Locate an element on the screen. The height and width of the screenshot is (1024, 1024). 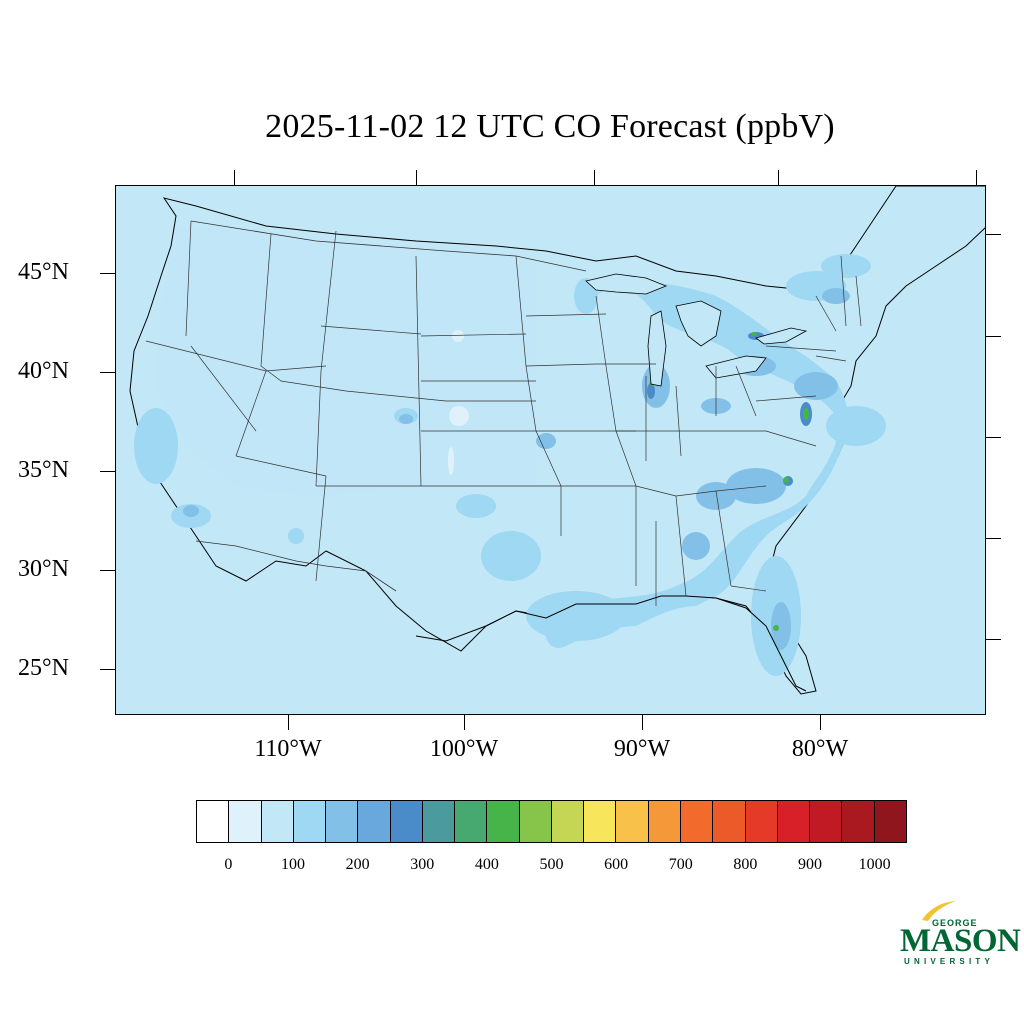
map-title: 2025-11-02 12 UTC CO Forecast (ppbV) is located at coordinates (550, 126).